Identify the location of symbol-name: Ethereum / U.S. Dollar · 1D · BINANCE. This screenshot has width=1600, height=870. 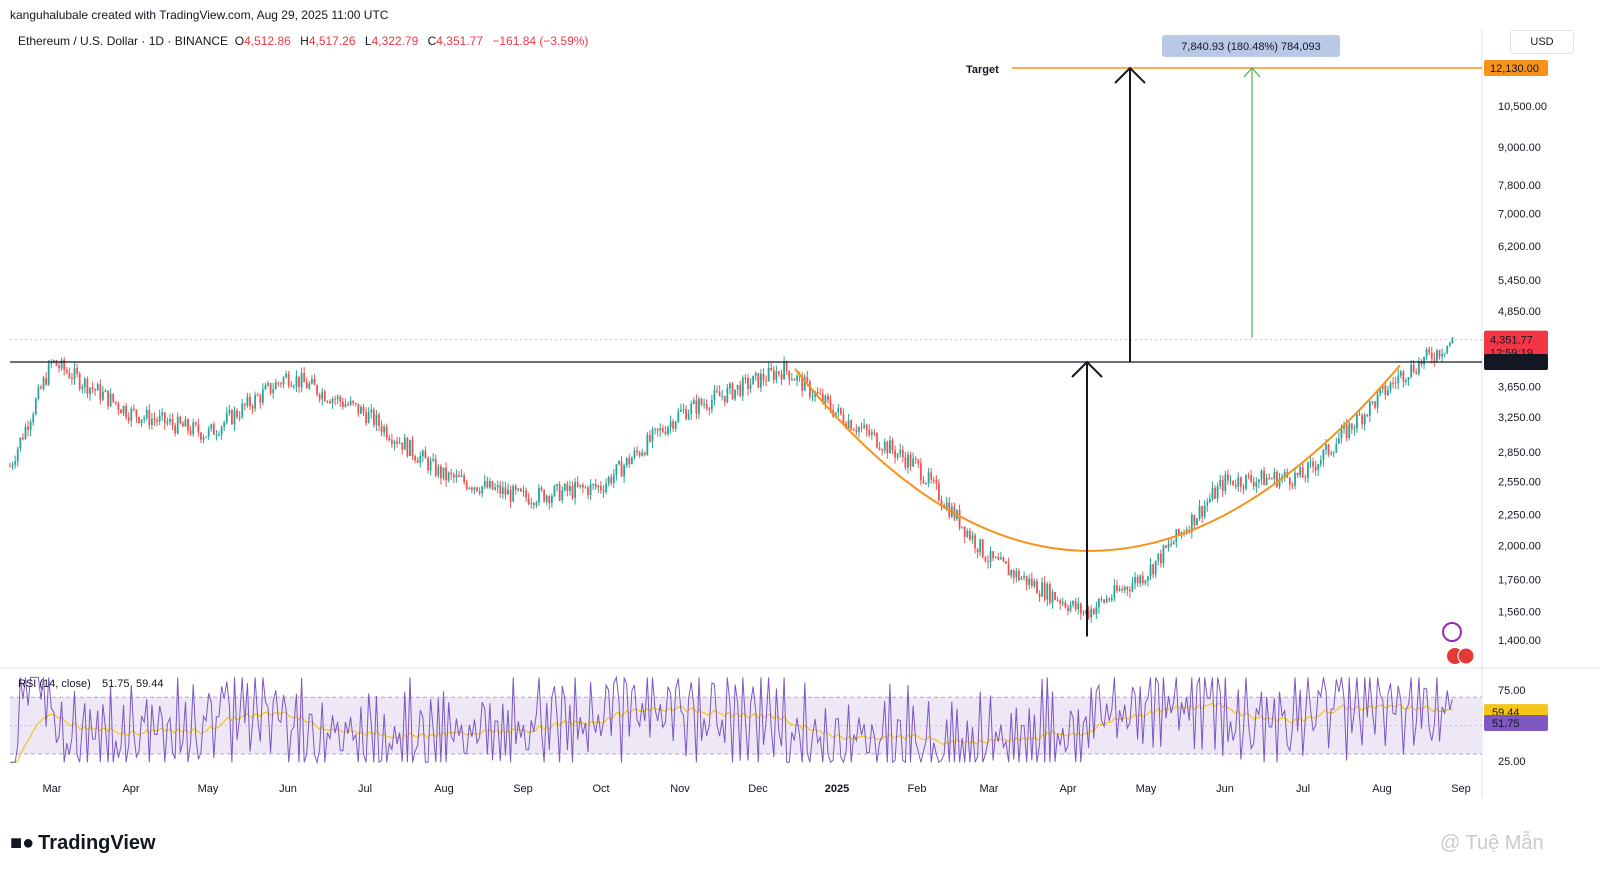
(123, 41).